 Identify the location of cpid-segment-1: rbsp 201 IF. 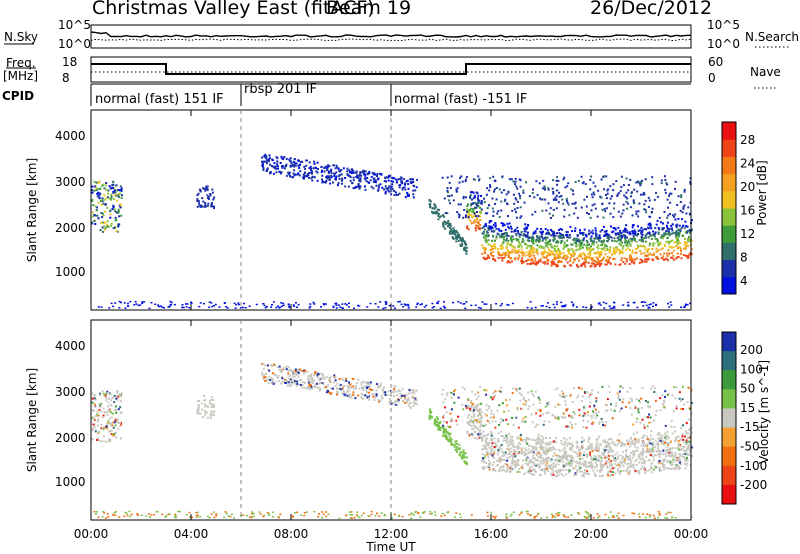
(280, 89).